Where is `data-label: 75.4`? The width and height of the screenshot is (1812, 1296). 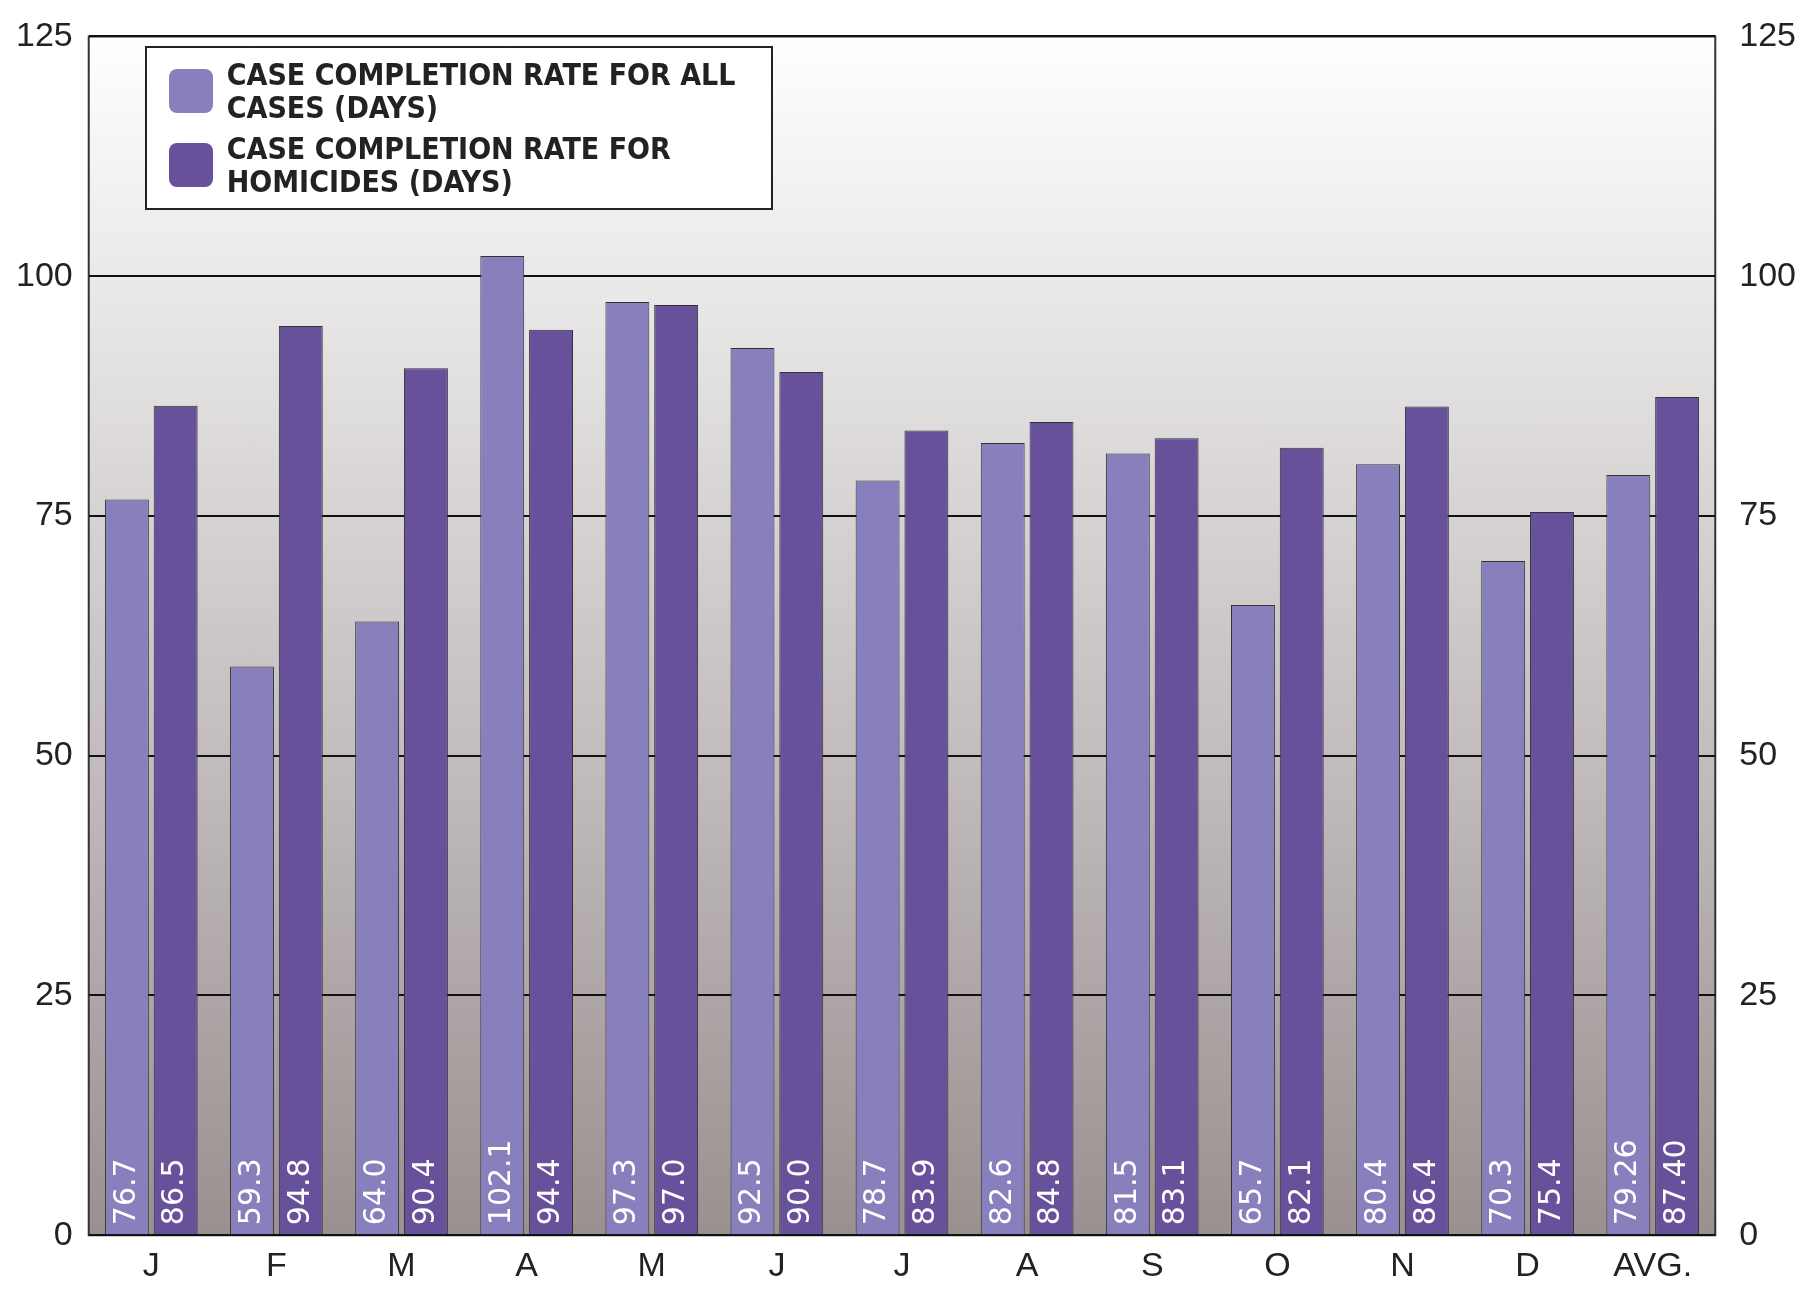
data-label: 75.4 is located at coordinates (1549, 1192).